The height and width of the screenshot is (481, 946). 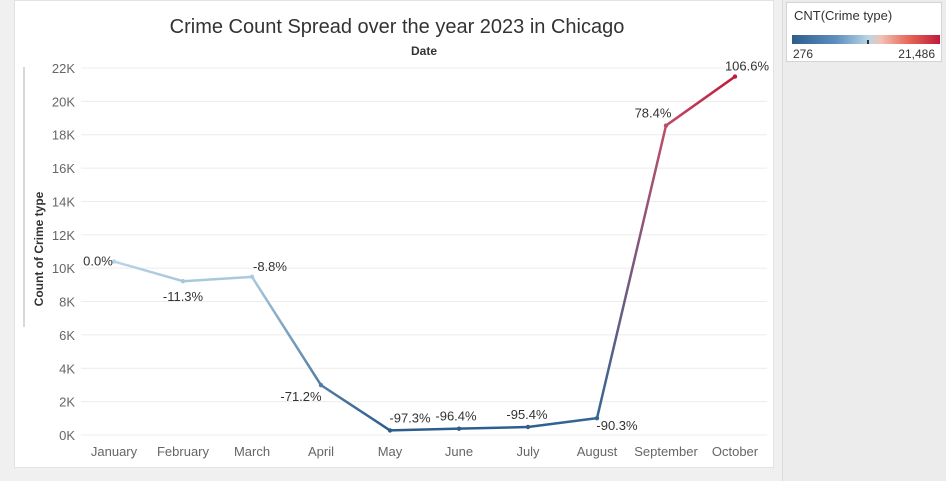 I want to click on point-label: 0.0%, so click(x=98, y=261).